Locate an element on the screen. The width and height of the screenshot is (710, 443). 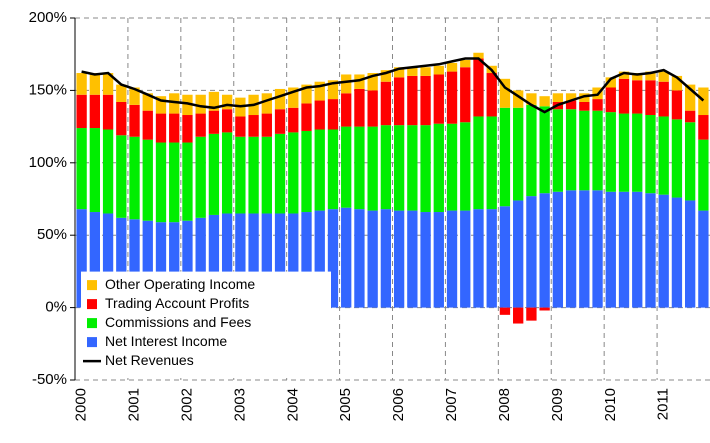
x-tick-label: 2006 is located at coordinates (398, 404).